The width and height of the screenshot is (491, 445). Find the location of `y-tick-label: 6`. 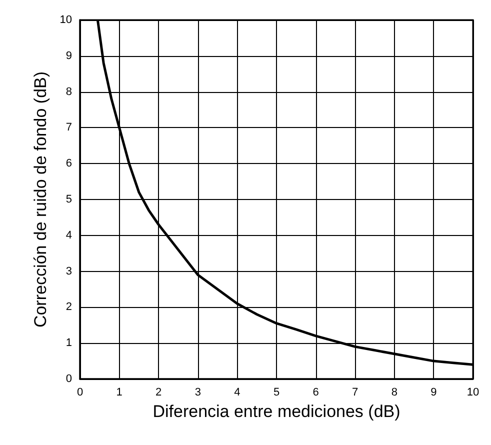

y-tick-label: 6 is located at coordinates (69, 164).